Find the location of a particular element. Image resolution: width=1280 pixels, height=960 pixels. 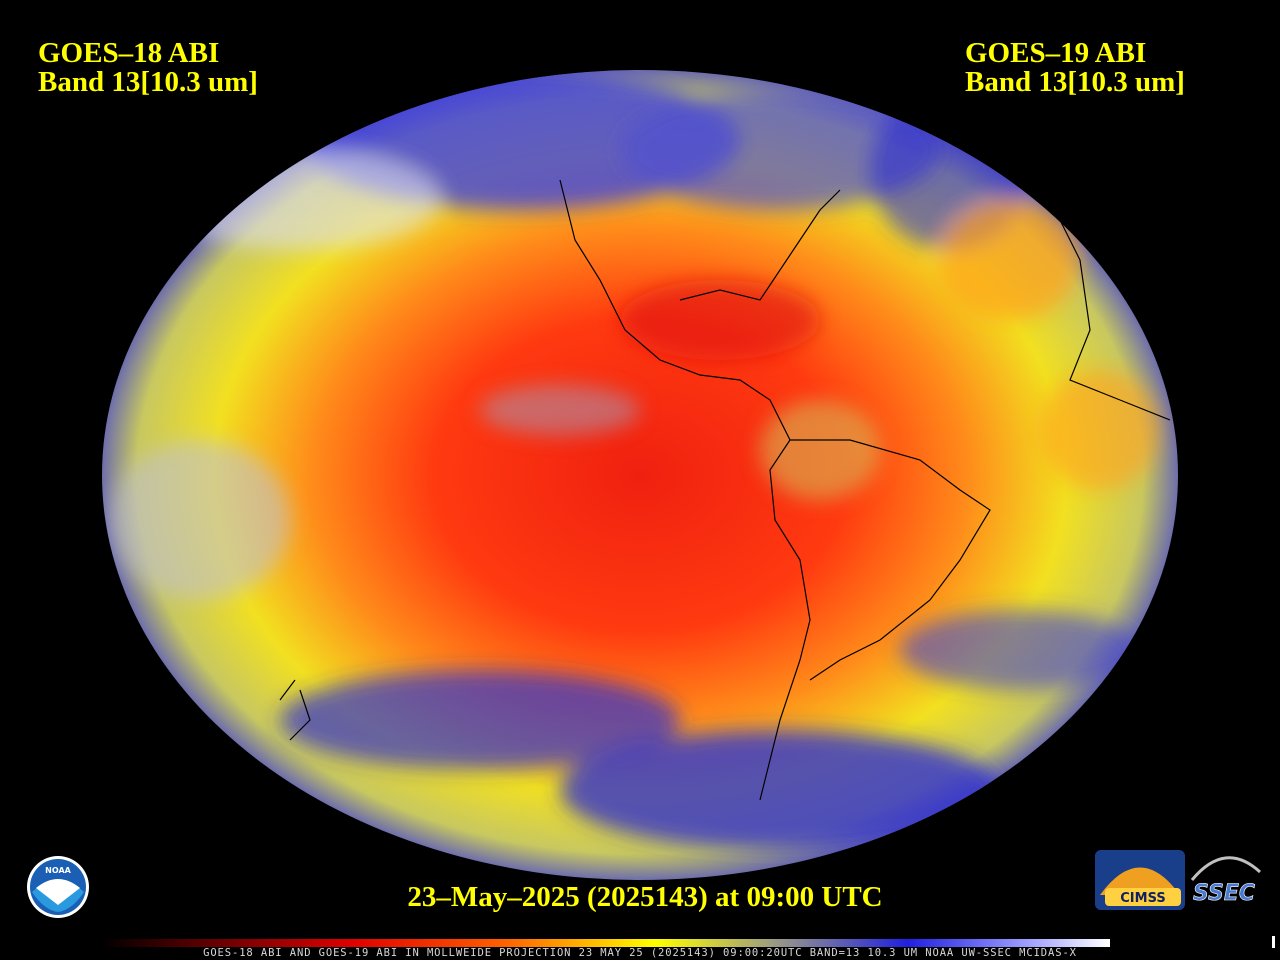

ssec-text: SSEC is located at coordinates (1224, 893).